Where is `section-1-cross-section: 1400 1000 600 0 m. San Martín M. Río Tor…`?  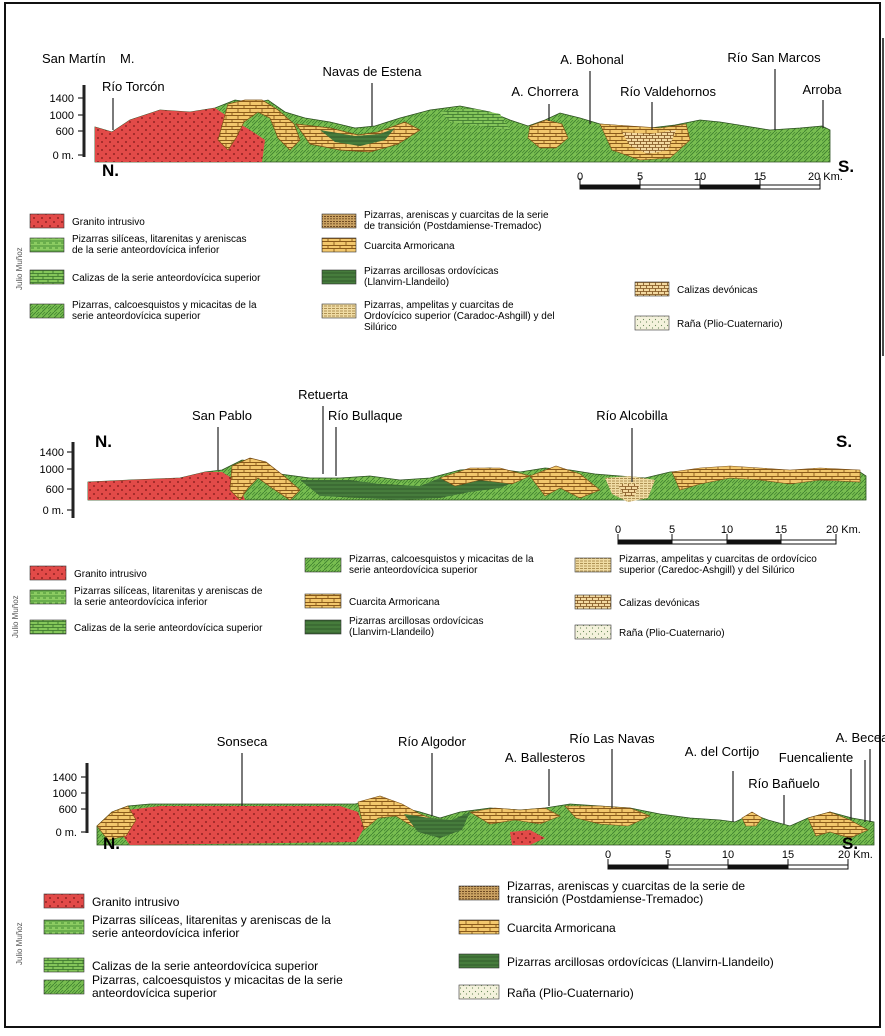 section-1-cross-section: 1400 1000 600 0 m. San Martín M. Río Tor… is located at coordinates (448, 120).